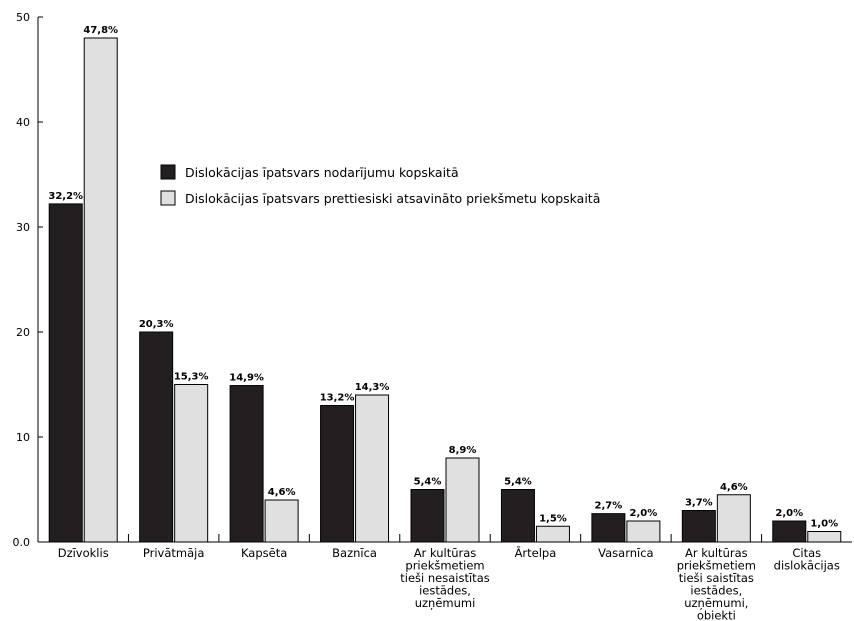 This screenshot has height=621, width=854. Describe the element at coordinates (246, 378) in the screenshot. I see `data-label: 14,9%` at that location.